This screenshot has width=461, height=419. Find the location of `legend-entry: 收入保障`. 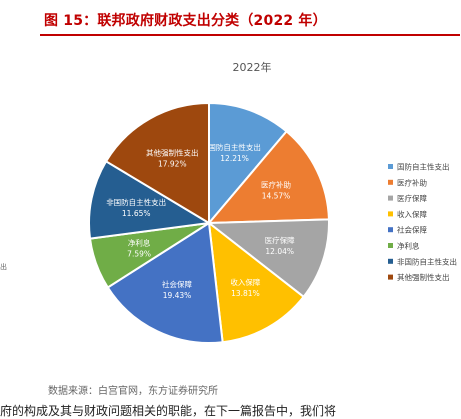

legend-entry: 收入保障 is located at coordinates (412, 214).